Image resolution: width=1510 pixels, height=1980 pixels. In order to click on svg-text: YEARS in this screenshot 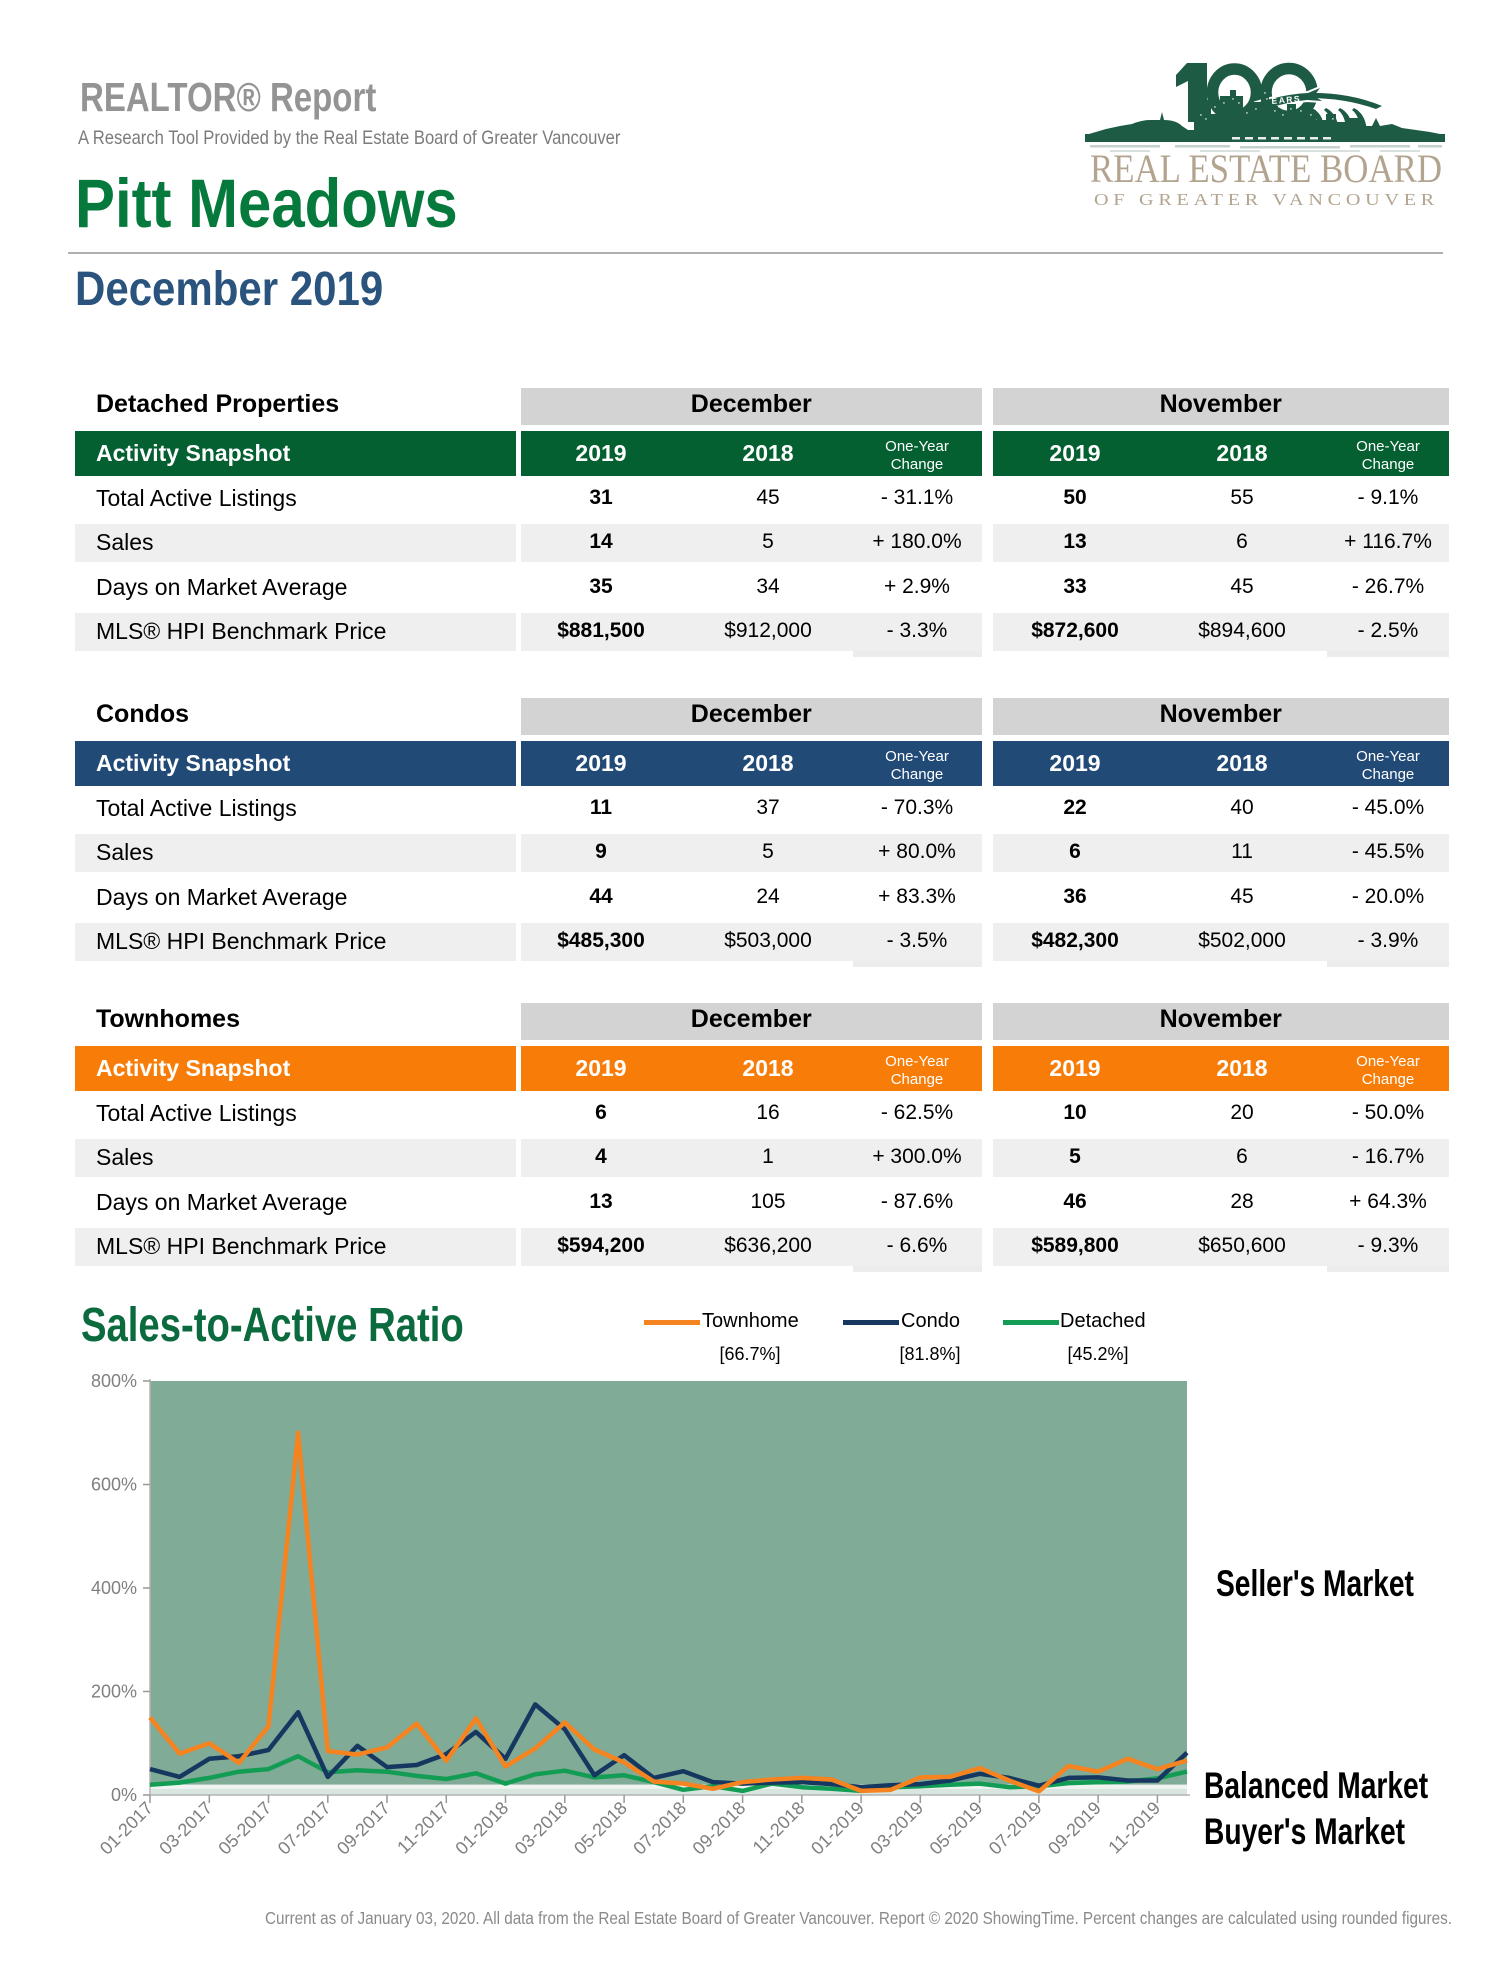, I will do `click(1283, 99)`.